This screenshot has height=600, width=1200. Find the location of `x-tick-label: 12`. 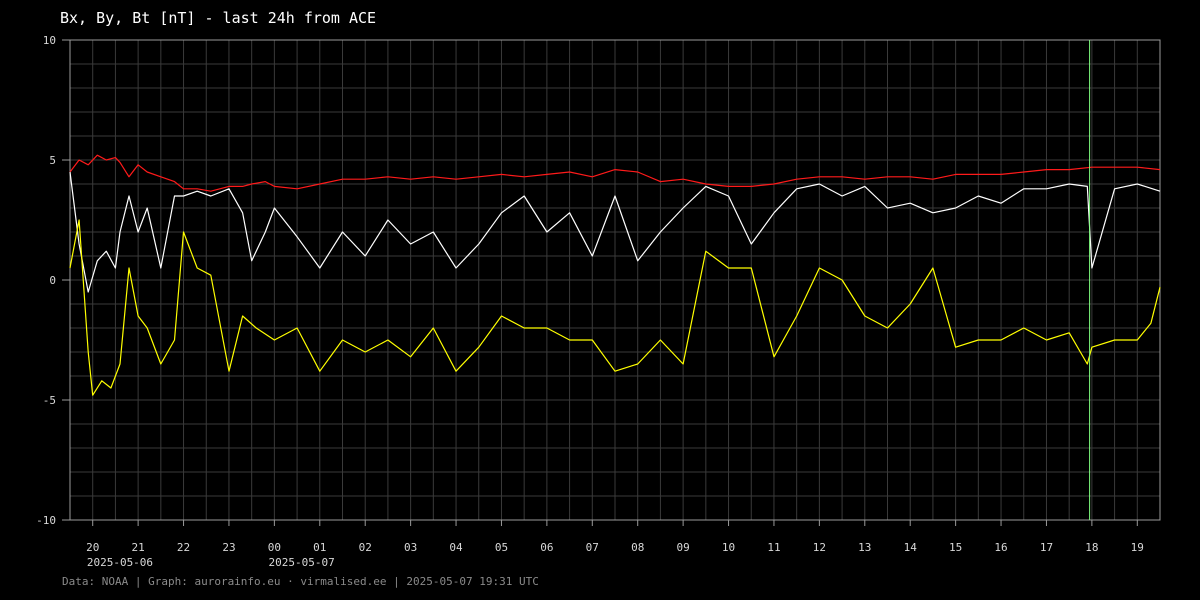

x-tick-label: 12 is located at coordinates (819, 547).